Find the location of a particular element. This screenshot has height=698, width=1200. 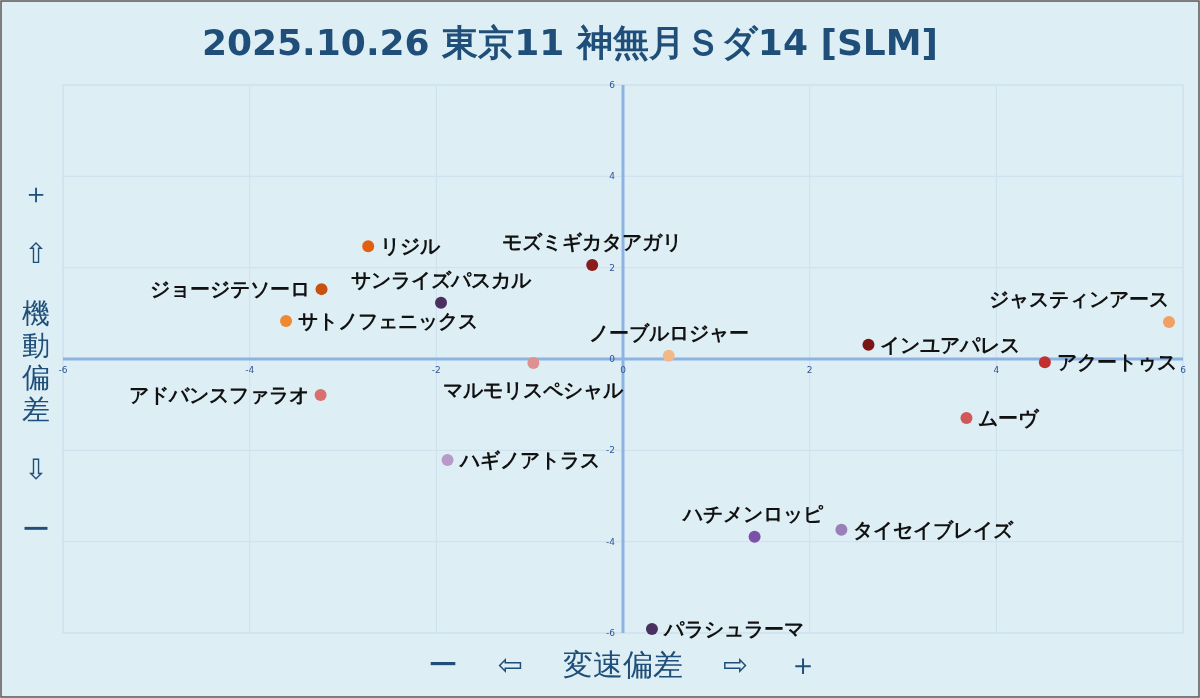

ムーヴ: ムーヴ is located at coordinates (999, 417).